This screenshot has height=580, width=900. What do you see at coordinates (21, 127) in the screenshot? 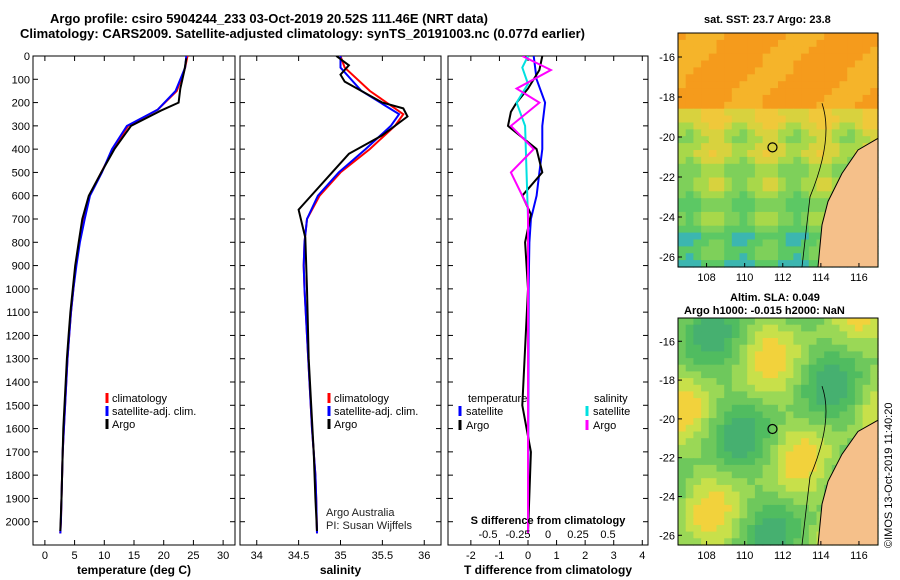
I see `y-tick-label: 300` at bounding box center [21, 127].